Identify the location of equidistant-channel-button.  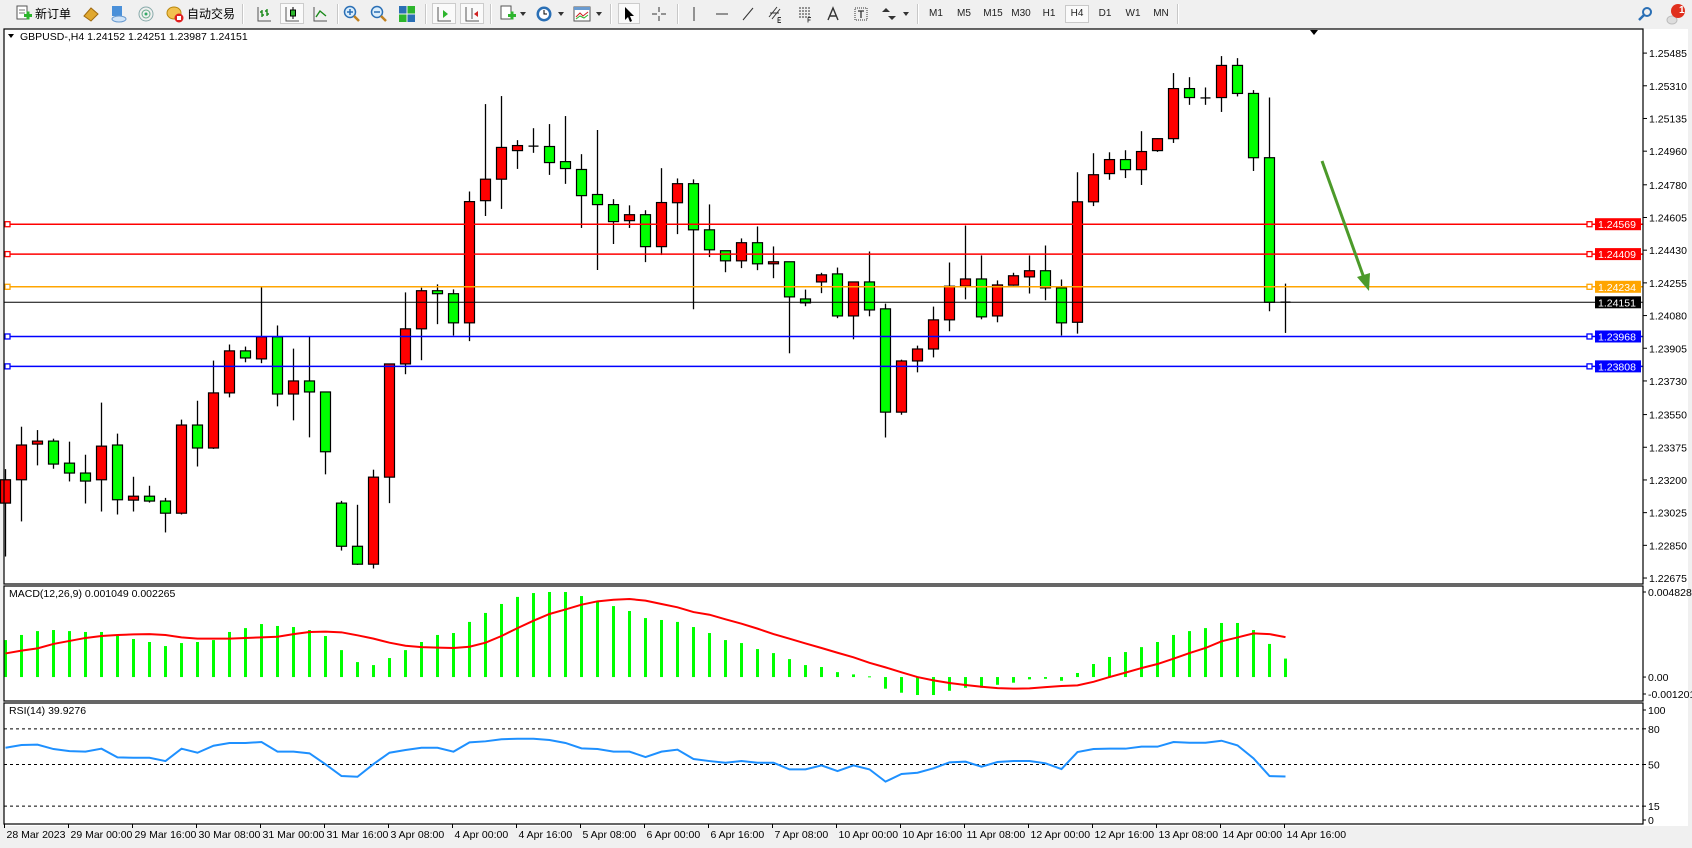
(775, 13).